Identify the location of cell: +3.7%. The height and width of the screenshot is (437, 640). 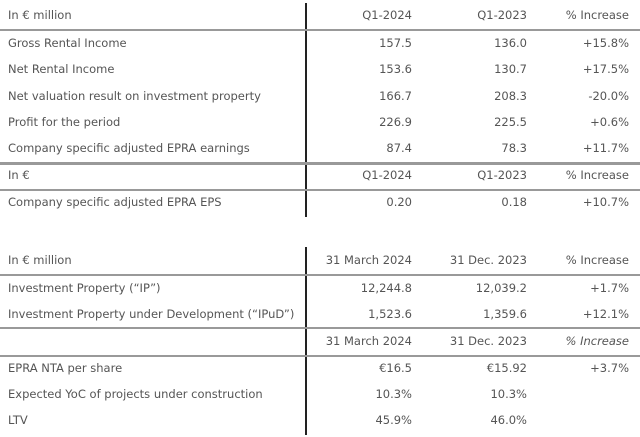
(609, 368).